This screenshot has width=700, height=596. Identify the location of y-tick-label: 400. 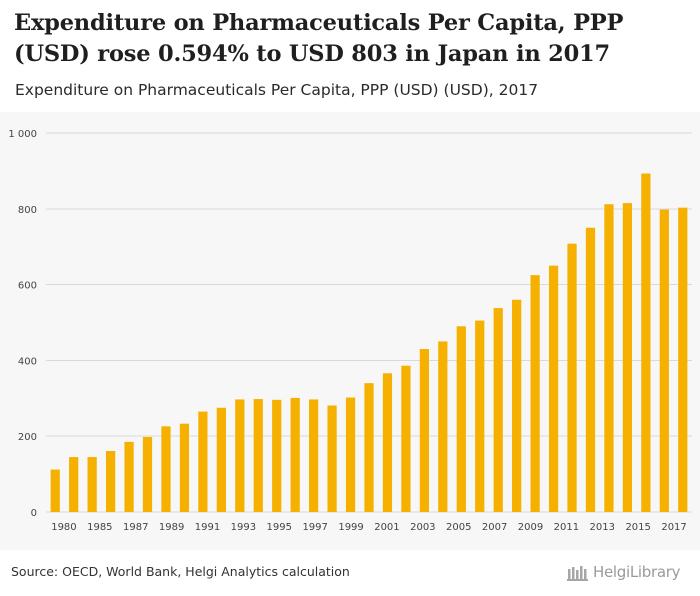
(27, 361).